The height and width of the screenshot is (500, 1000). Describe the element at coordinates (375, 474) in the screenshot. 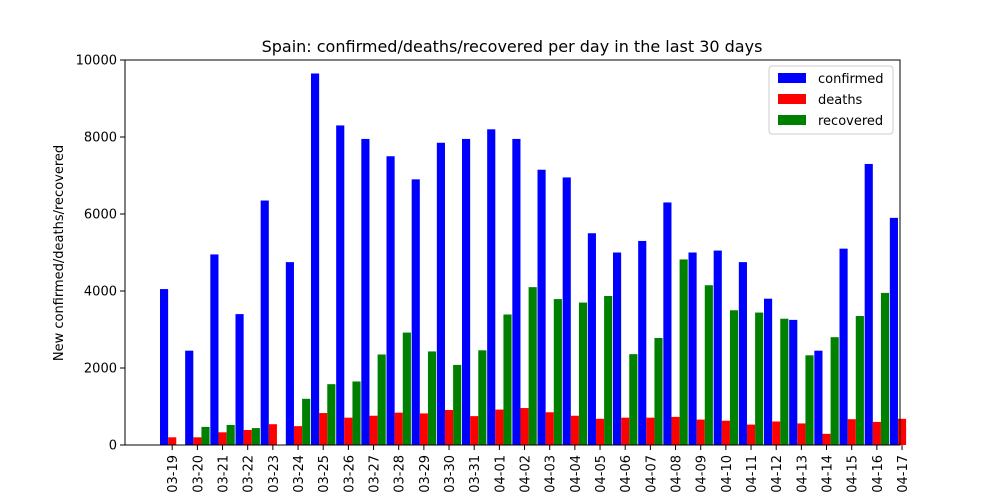

I see `x-tick-label: 03-27` at that location.